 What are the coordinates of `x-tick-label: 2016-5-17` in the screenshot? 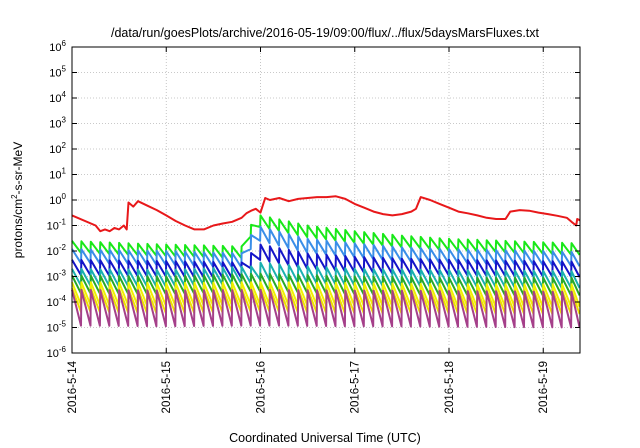 It's located at (356, 387).